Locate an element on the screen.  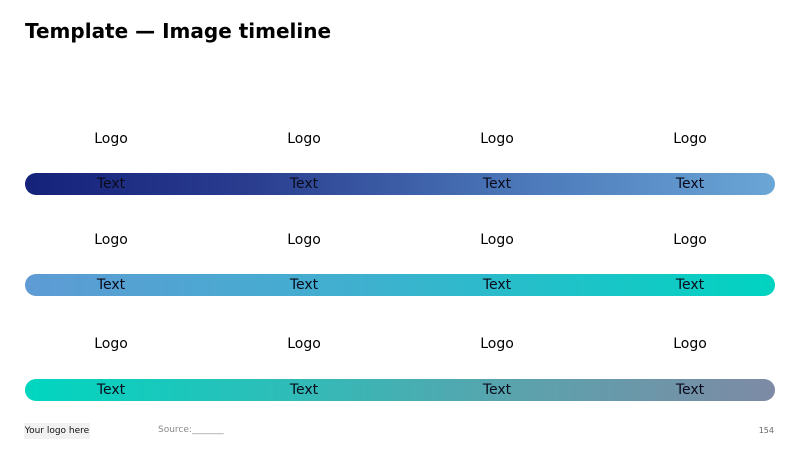
source-note: Source:_______ is located at coordinates (191, 430).